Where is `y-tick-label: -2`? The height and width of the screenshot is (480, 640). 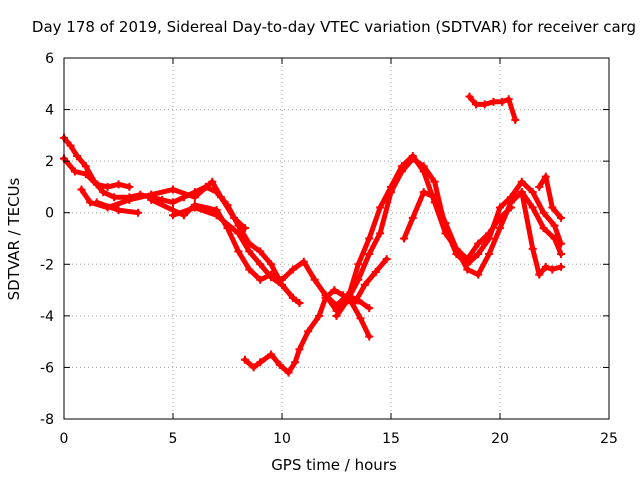
y-tick-label: -2 is located at coordinates (47, 265).